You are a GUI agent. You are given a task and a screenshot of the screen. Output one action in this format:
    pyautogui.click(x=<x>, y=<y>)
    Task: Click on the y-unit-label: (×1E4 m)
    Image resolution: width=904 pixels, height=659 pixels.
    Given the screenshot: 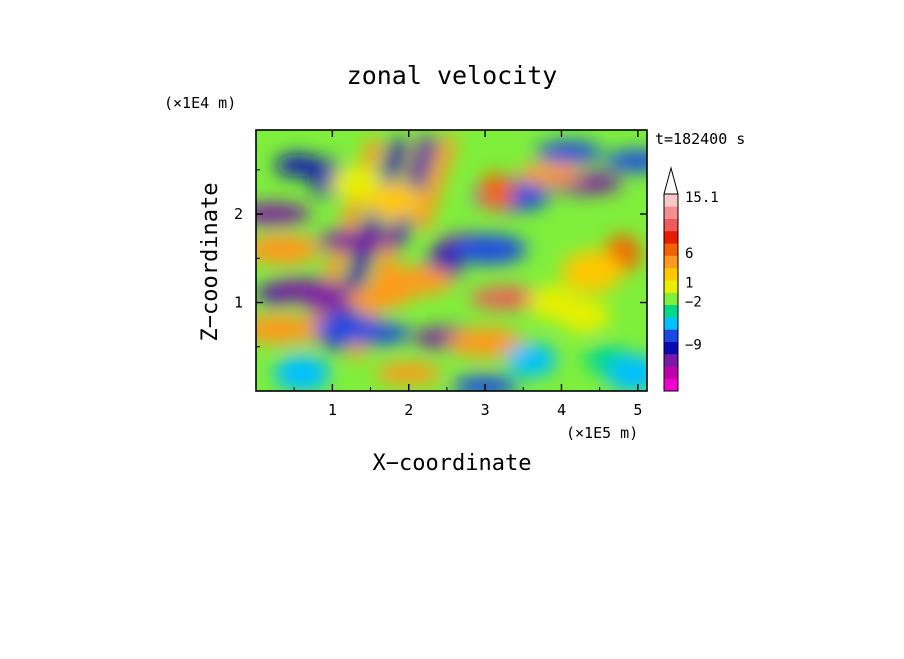 What is the action you would take?
    pyautogui.click(x=200, y=103)
    